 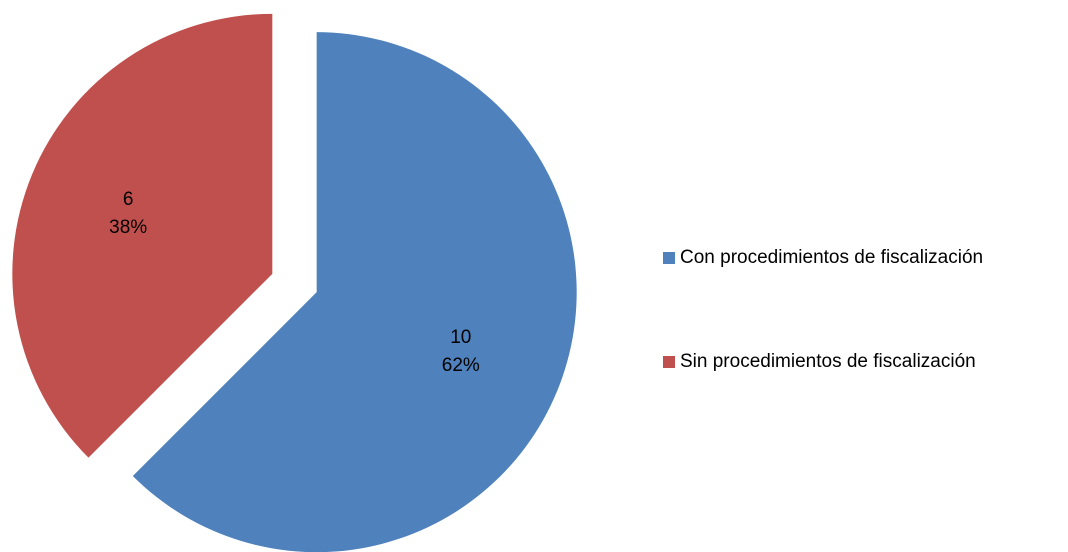 What do you see at coordinates (460, 337) in the screenshot?
I see `data-label: 10` at bounding box center [460, 337].